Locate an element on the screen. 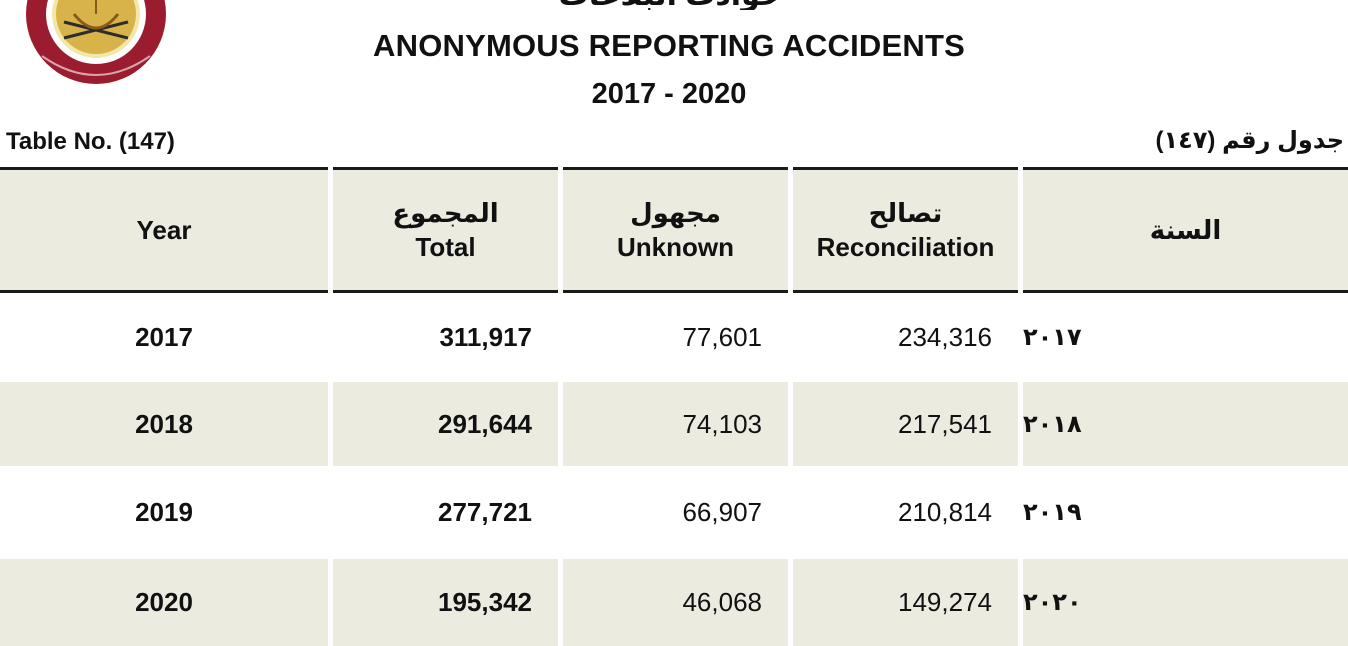 This screenshot has height=646, width=1348. year-ar-cell: ٢٠١٧ is located at coordinates (1052, 337).